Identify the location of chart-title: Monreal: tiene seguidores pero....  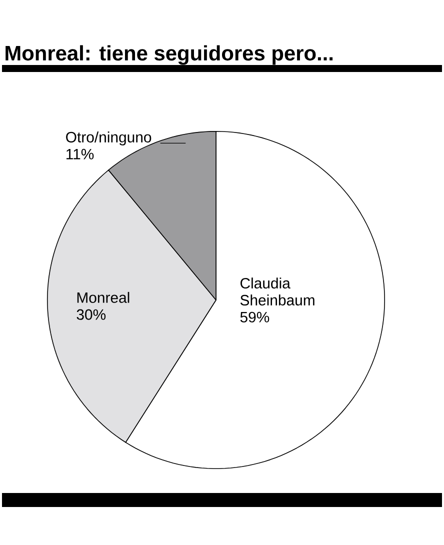
(169, 55).